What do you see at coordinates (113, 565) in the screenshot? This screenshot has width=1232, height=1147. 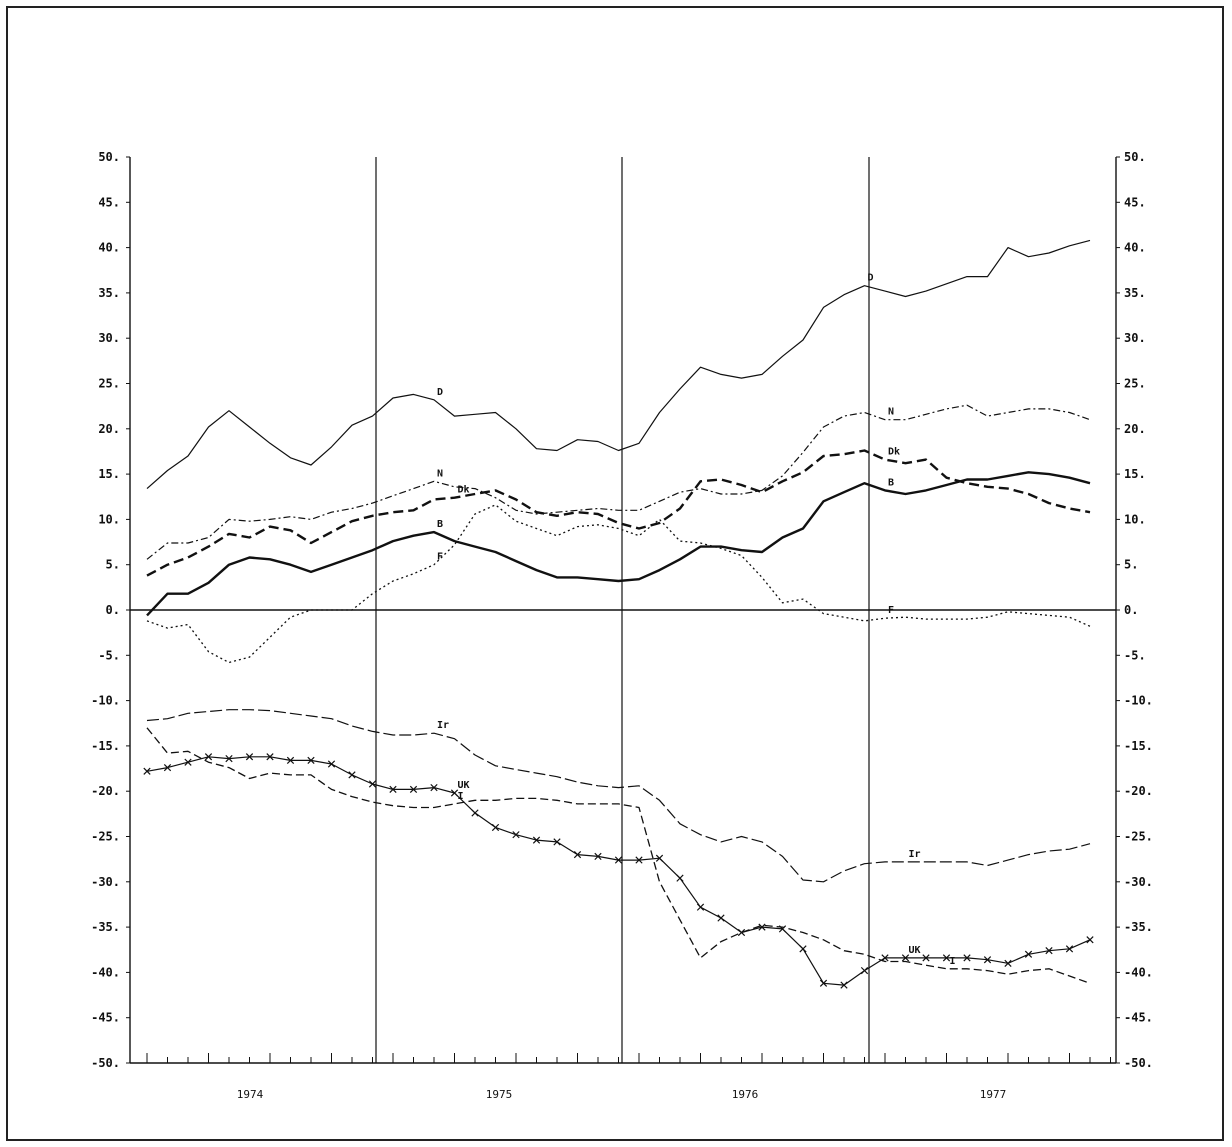 I see `y-tick-label-left: 5.` at bounding box center [113, 565].